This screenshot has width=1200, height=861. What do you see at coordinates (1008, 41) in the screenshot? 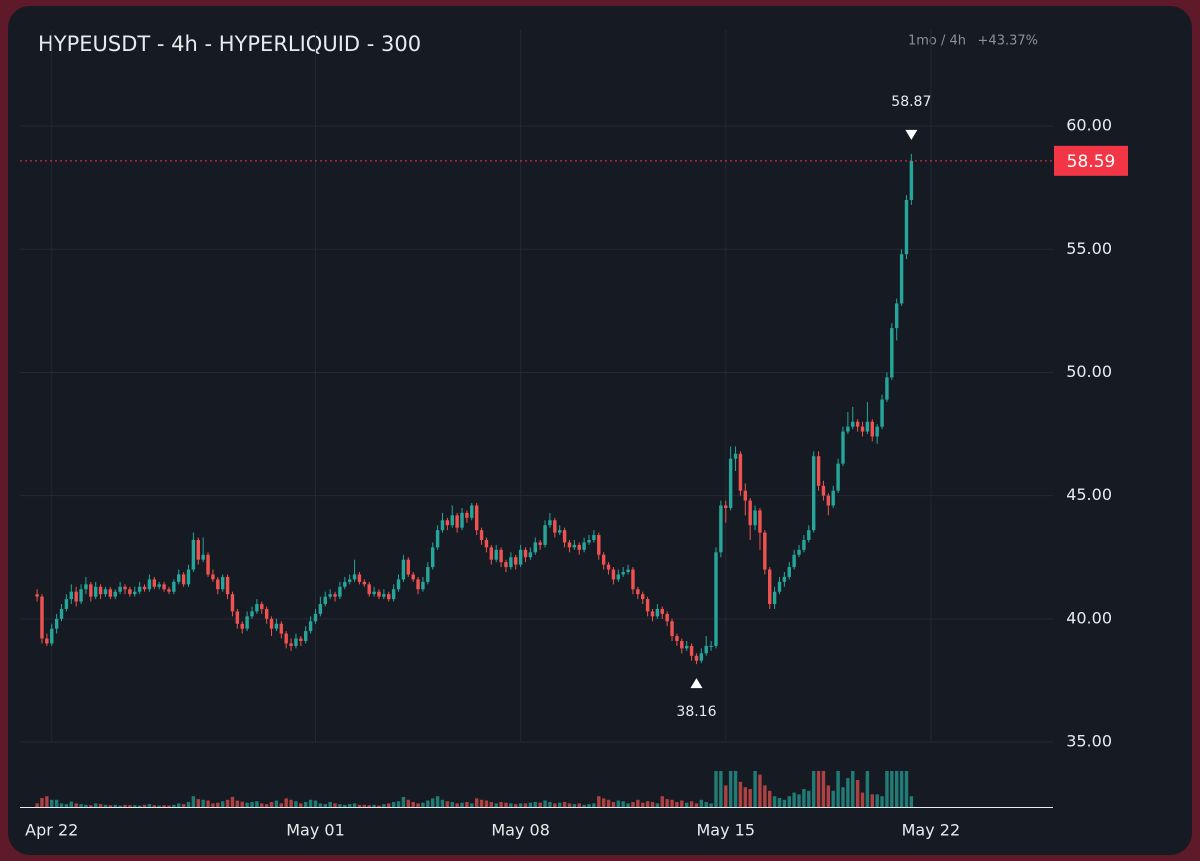
I see `change-label: +43.37%` at bounding box center [1008, 41].